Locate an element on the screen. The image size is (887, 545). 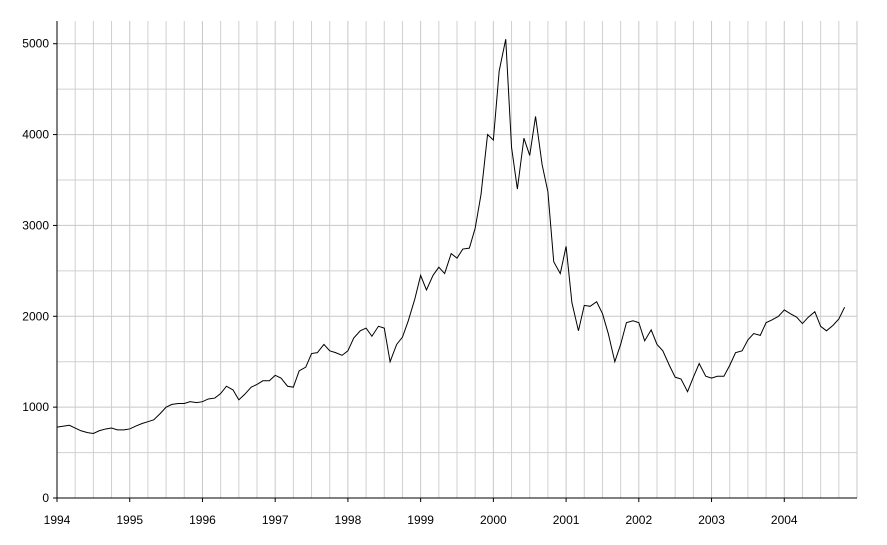
x-tick-label: 1997 is located at coordinates (275, 520).